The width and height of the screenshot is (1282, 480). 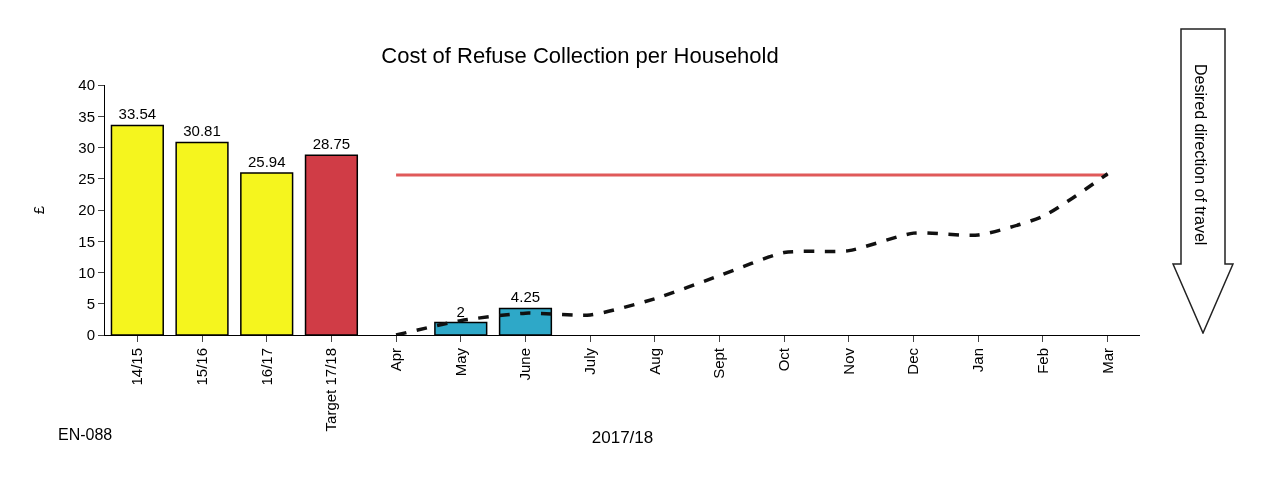 What do you see at coordinates (86, 272) in the screenshot?
I see `y-tick-label: 10` at bounding box center [86, 272].